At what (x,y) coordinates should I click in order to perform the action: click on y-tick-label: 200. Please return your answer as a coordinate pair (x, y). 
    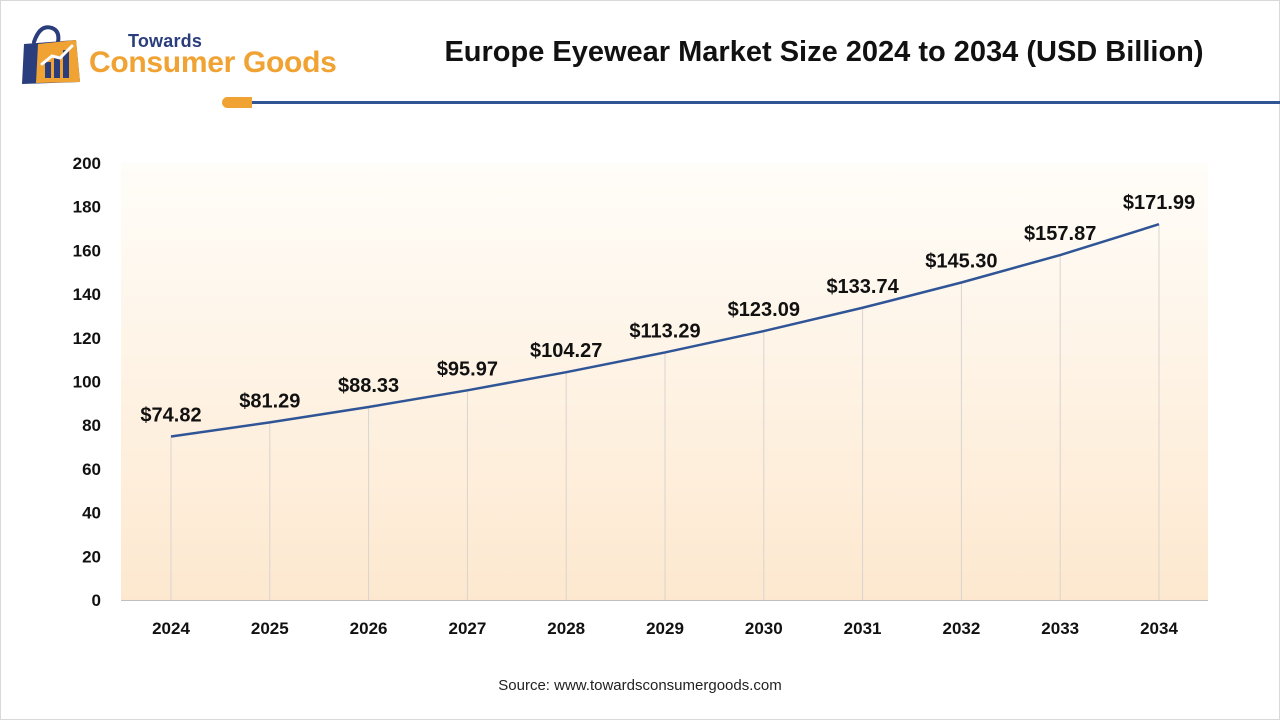
    Looking at the image, I should click on (87, 163).